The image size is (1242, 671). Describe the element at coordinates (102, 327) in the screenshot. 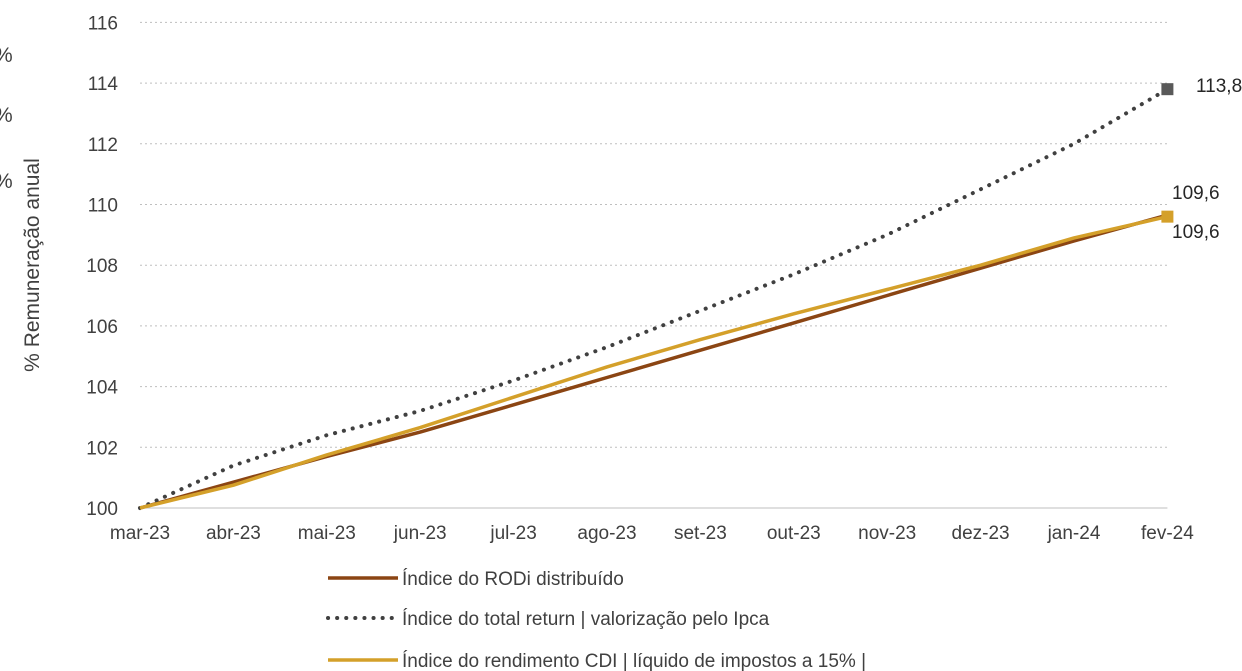

I see `y-tick-label: 106` at that location.